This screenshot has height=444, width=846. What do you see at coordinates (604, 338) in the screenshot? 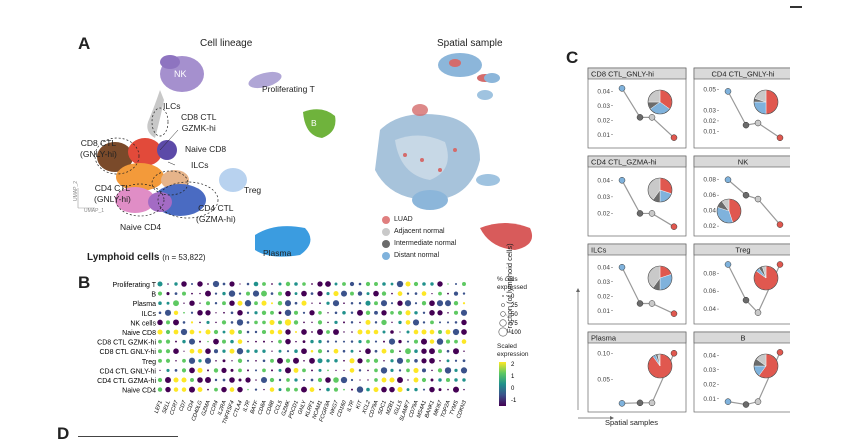
I see `c-panel-title: Plasma` at bounding box center [604, 338].